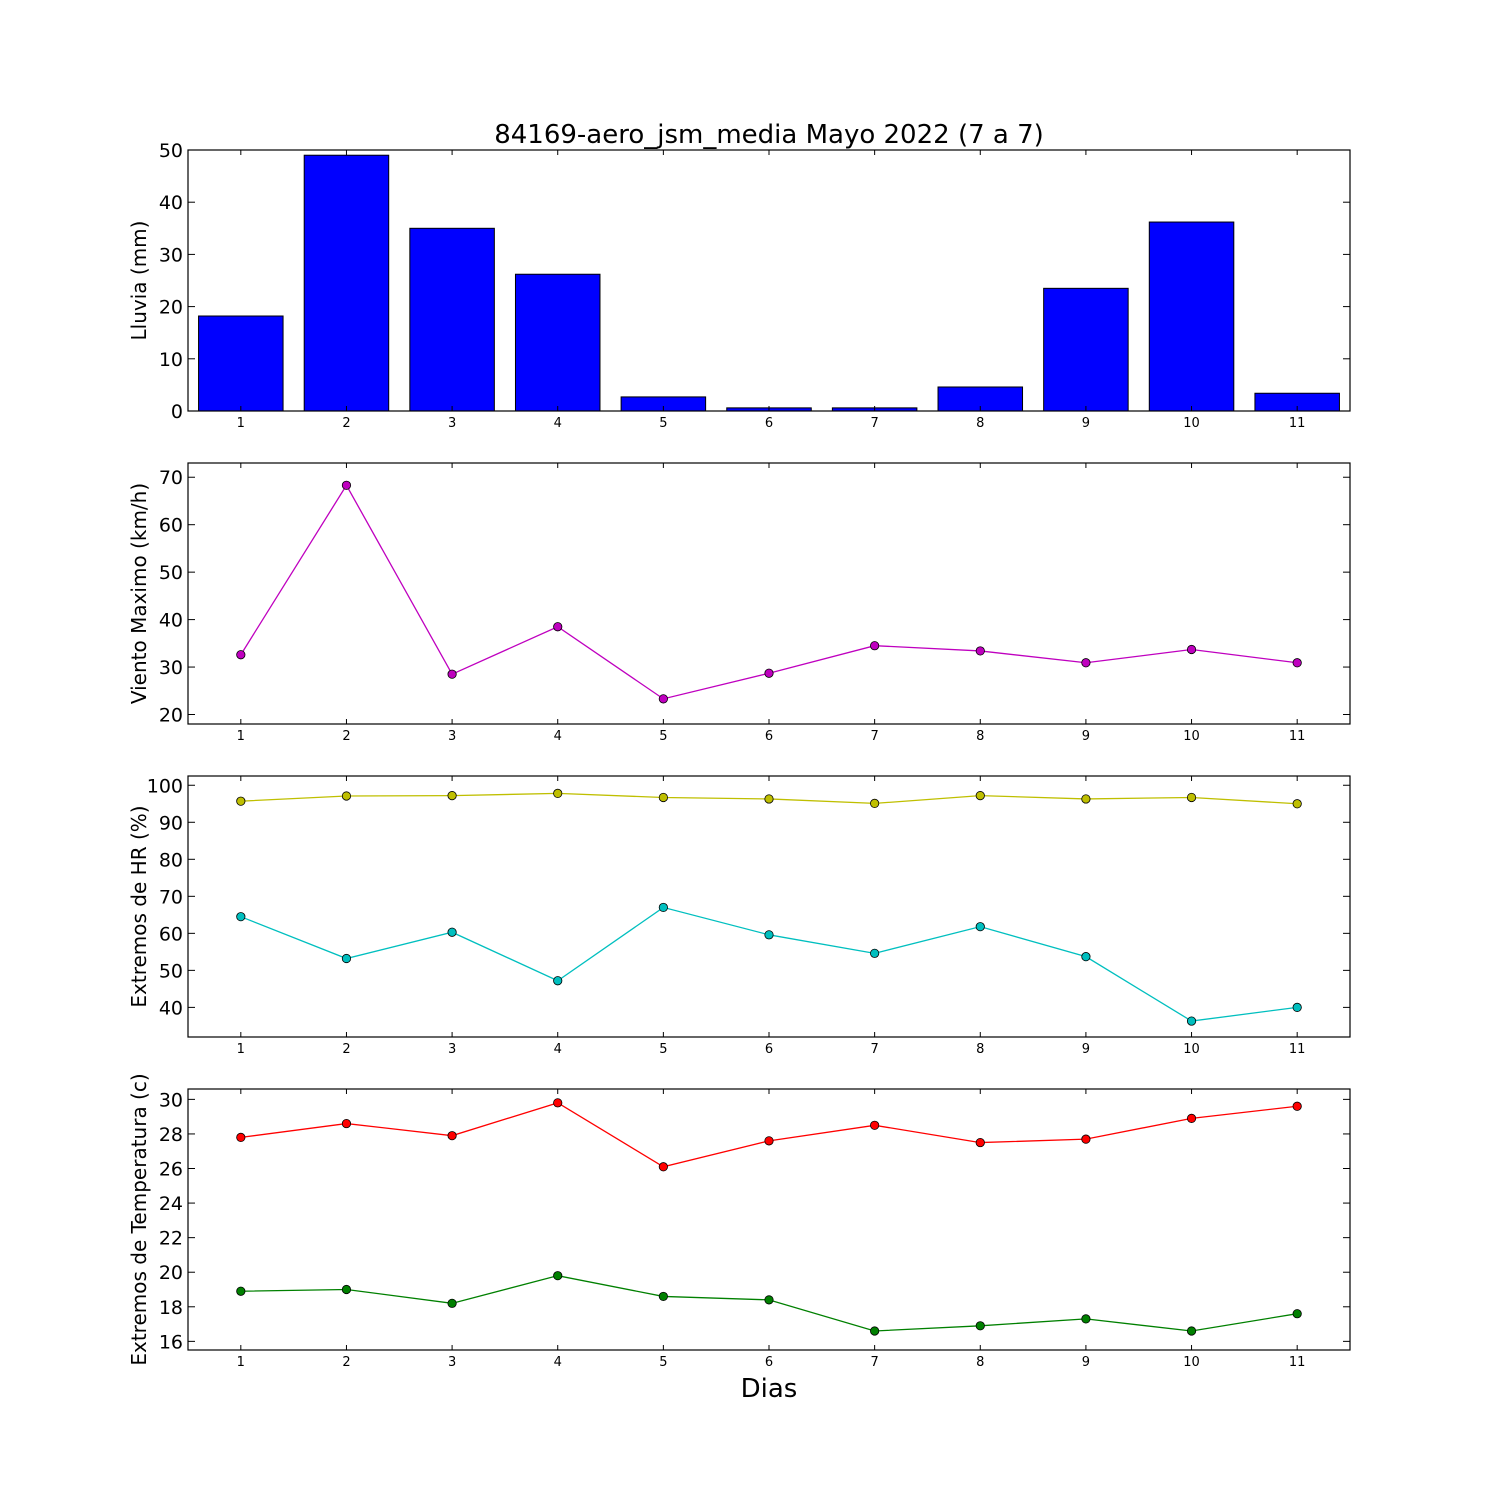 This screenshot has height=1500, width=1500. What do you see at coordinates (165, 786) in the screenshot?
I see `y-tick-label: 100` at bounding box center [165, 786].